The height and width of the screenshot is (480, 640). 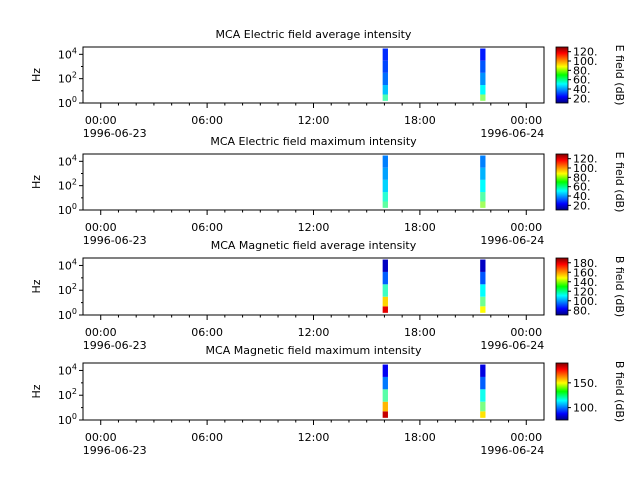 I want to click on chart-title: MCA Electric field average intensity, so click(x=314, y=34).